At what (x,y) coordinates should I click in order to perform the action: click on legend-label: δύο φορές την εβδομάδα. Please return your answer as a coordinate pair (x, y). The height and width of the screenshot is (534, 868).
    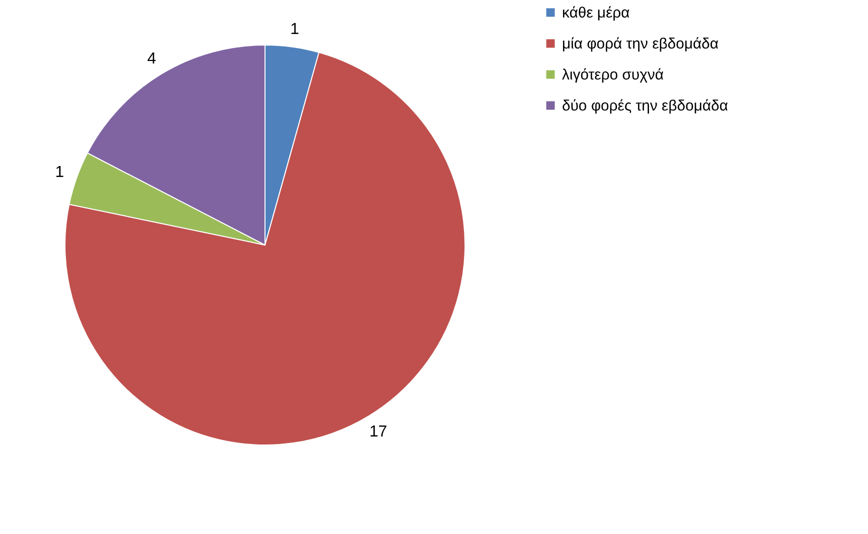
    Looking at the image, I should click on (645, 106).